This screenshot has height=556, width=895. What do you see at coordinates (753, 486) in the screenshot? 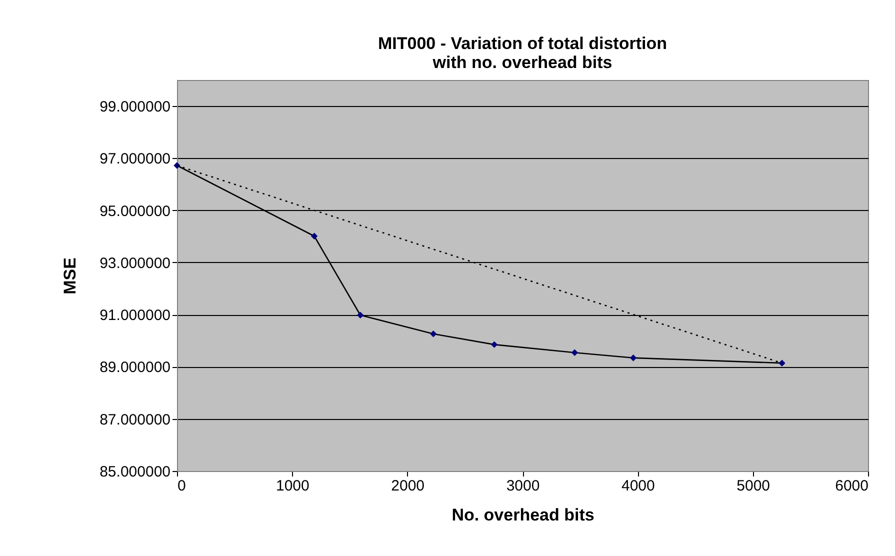
I see `x-tick-label: 5000` at bounding box center [753, 486].